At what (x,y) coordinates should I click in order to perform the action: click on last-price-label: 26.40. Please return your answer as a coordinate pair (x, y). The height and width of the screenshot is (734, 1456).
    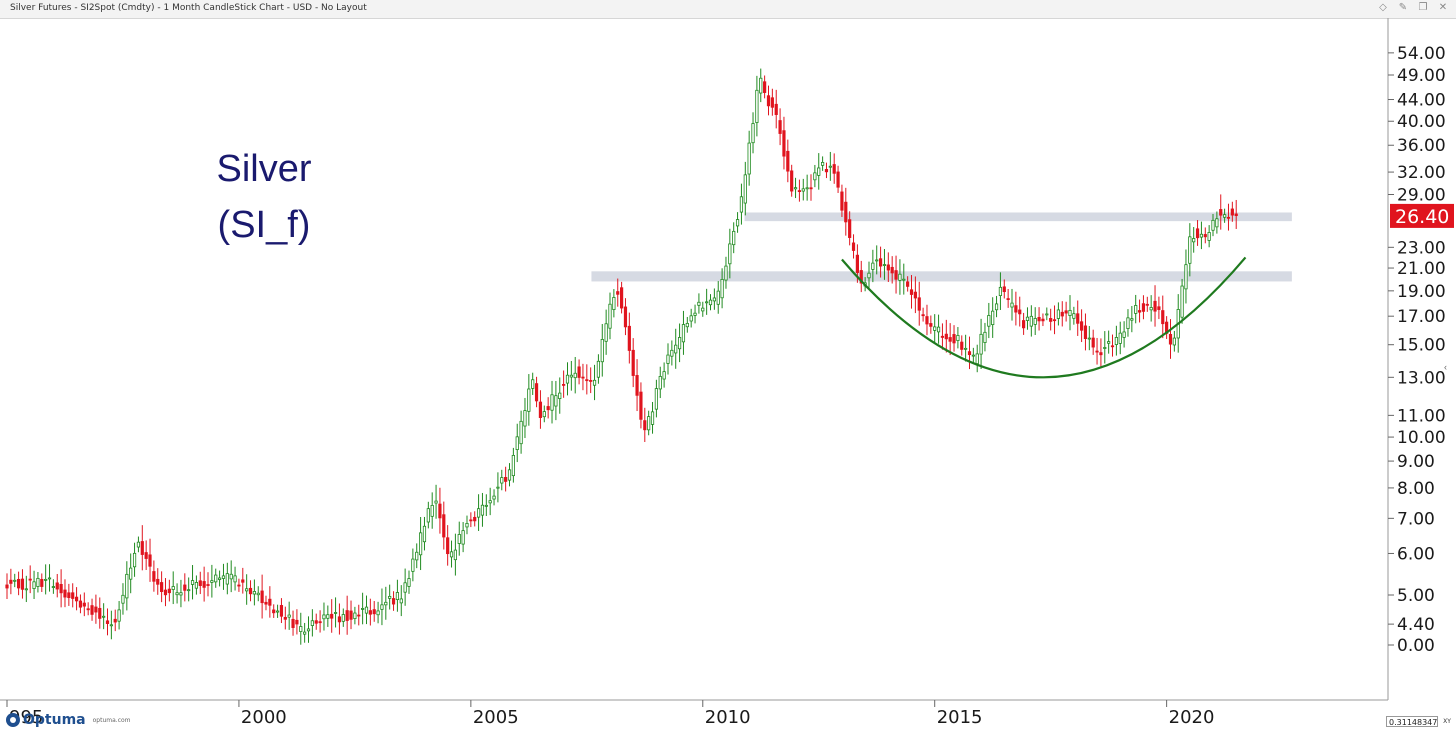
    Looking at the image, I should click on (1422, 217).